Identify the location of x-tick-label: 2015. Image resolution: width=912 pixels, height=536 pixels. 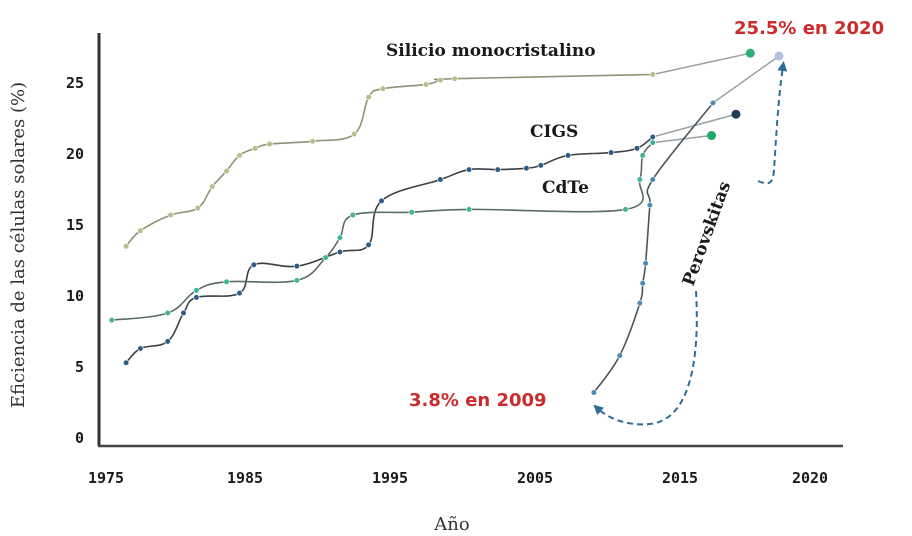
(680, 478).